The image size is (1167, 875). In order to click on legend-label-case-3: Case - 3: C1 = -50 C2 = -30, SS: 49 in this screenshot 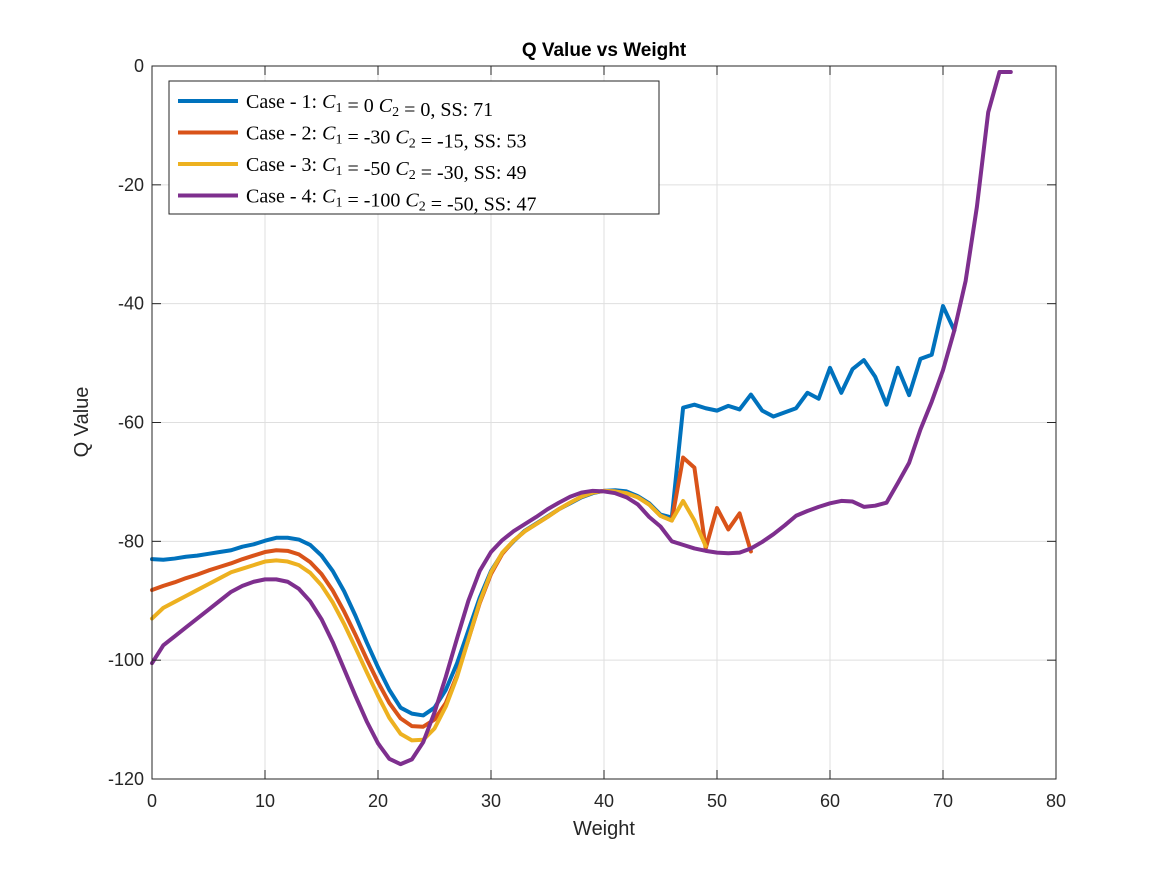, I will do `click(386, 169)`.